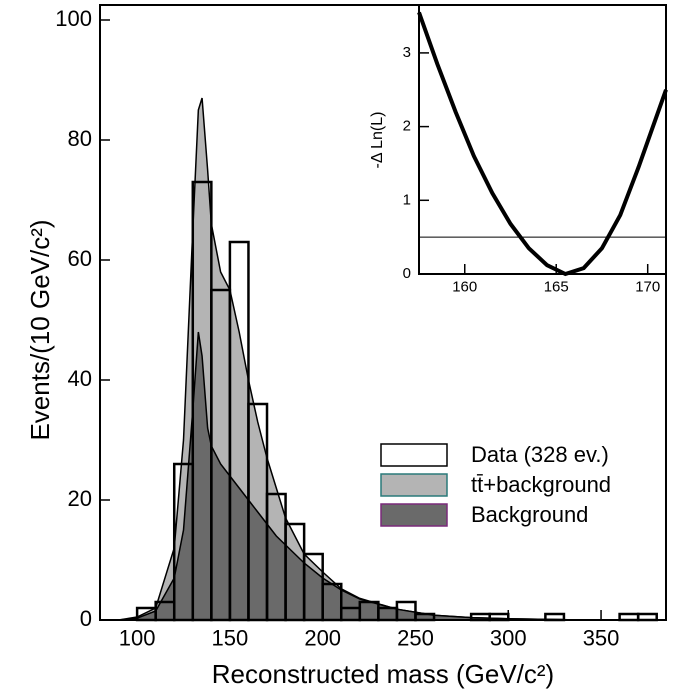 This screenshot has height=694, width=689. What do you see at coordinates (407, 52) in the screenshot?
I see `y-tick-label: 3` at bounding box center [407, 52].